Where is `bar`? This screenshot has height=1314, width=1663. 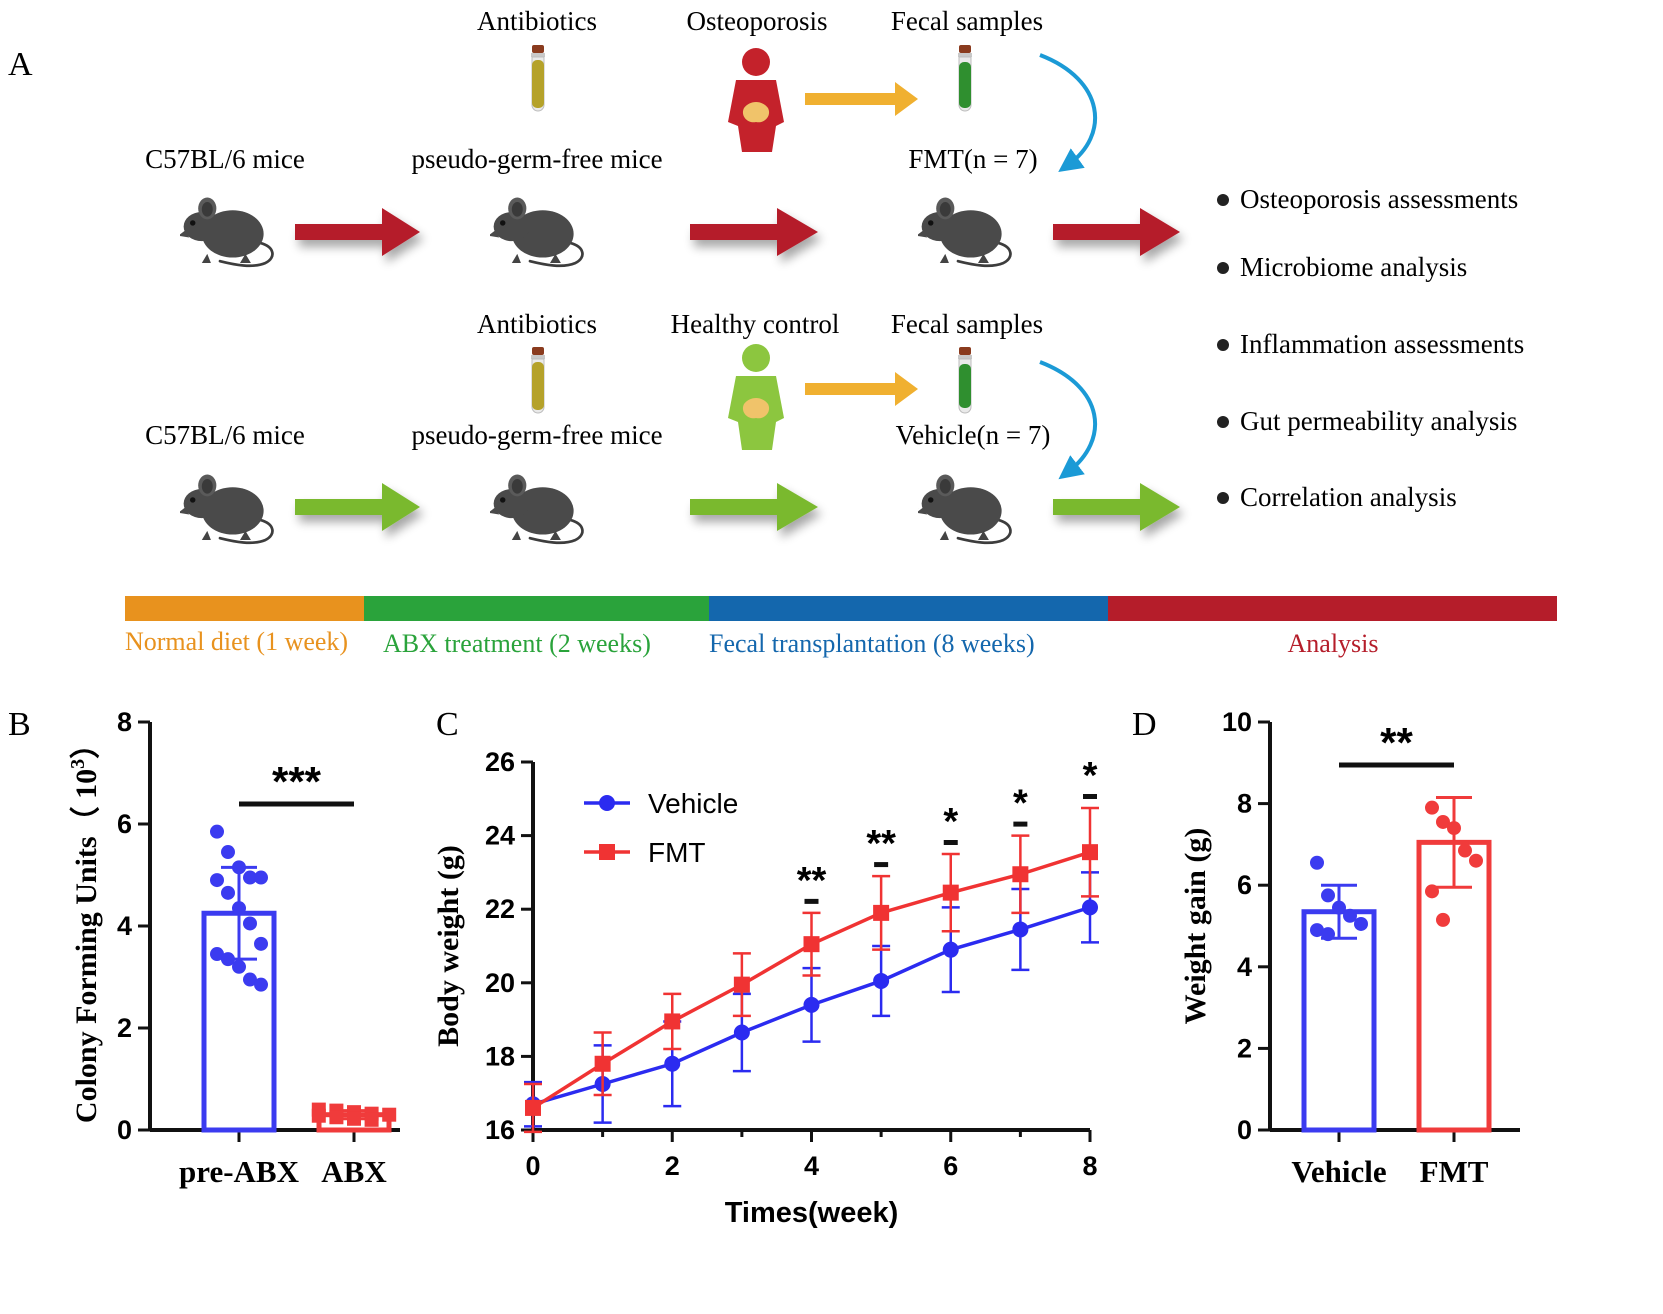
bar is located at coordinates (1339, 1021).